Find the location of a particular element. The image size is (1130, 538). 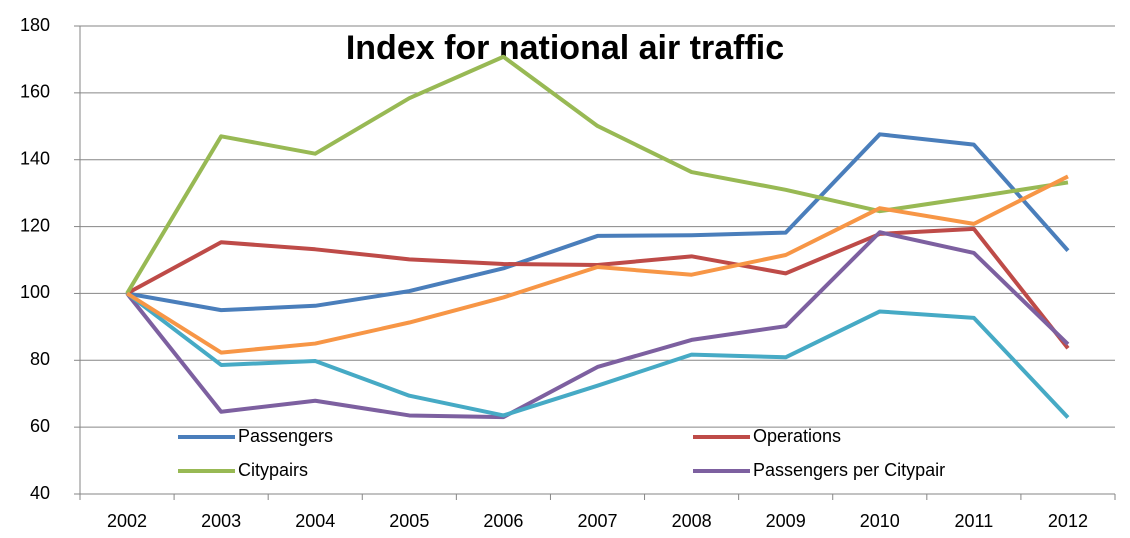

x-tick-label: 2009 is located at coordinates (786, 521).